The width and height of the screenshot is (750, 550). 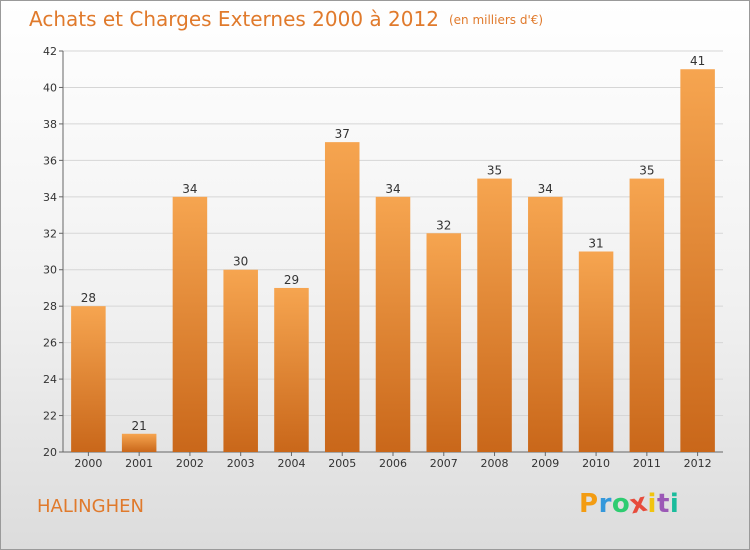 I want to click on bar-2006, so click(x=393, y=324).